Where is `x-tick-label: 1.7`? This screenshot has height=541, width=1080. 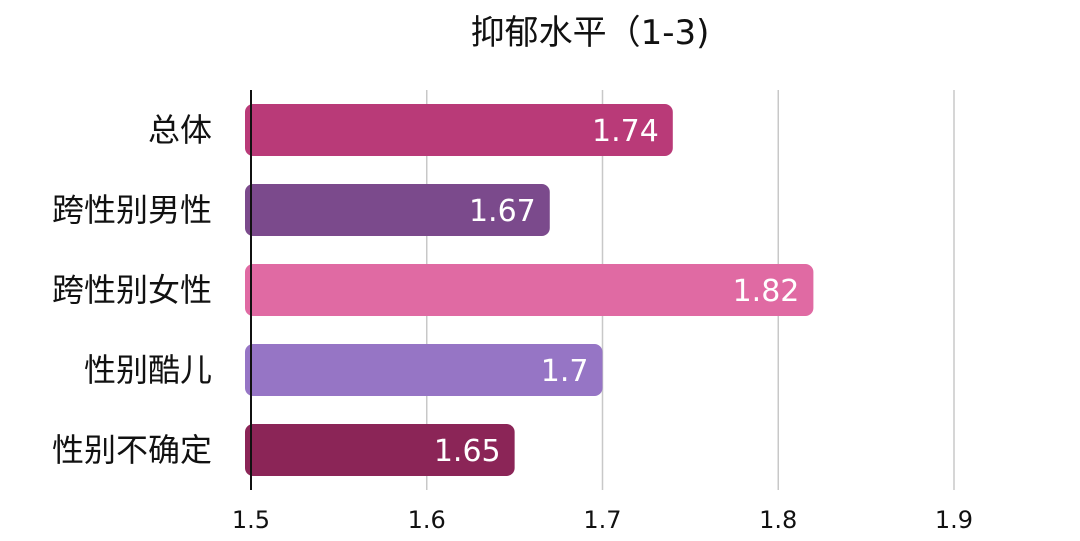 x-tick-label: 1.7 is located at coordinates (602, 520).